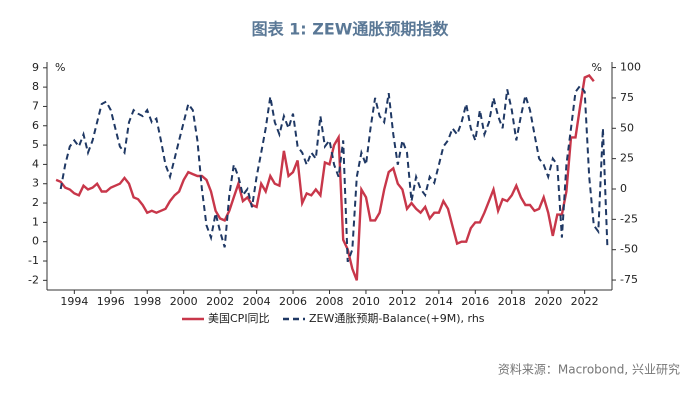 Image resolution: width=700 pixels, height=407 pixels. What do you see at coordinates (627, 158) in the screenshot?
I see `y2-tick-label: 25` at bounding box center [627, 158].